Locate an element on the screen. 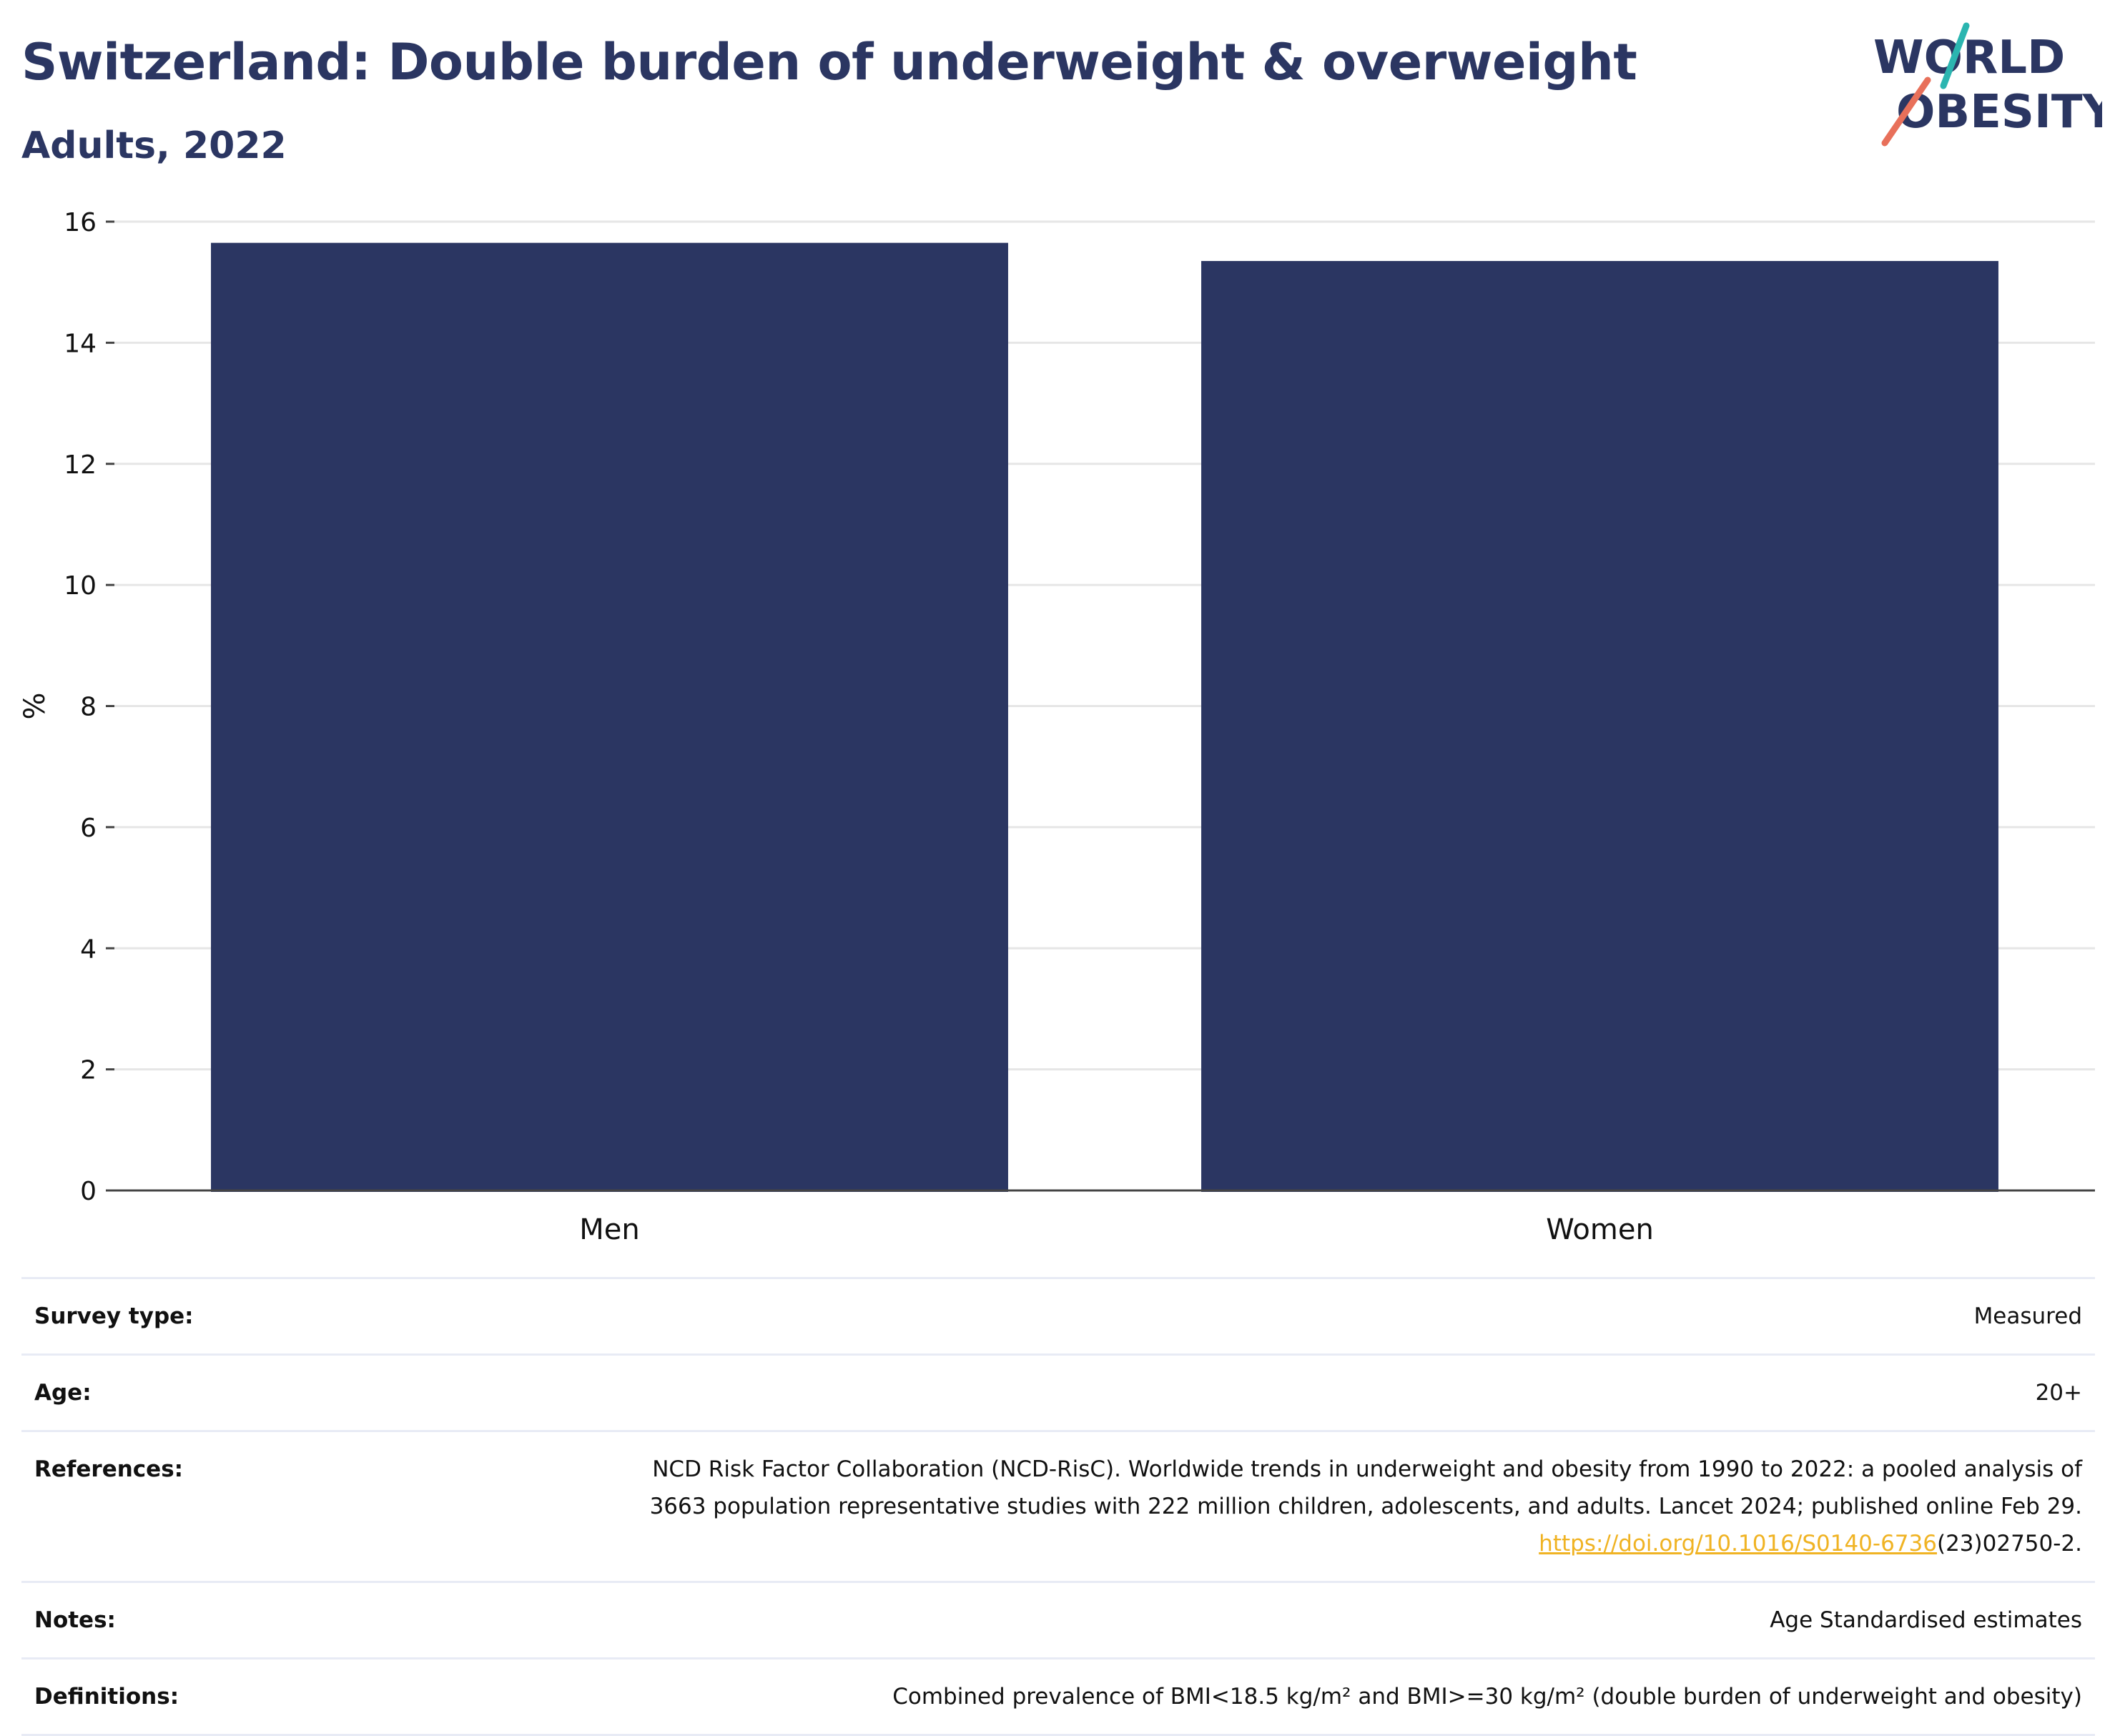 The height and width of the screenshot is (1736, 2115). chart-subtitle: Adults, 2022 is located at coordinates (154, 145).